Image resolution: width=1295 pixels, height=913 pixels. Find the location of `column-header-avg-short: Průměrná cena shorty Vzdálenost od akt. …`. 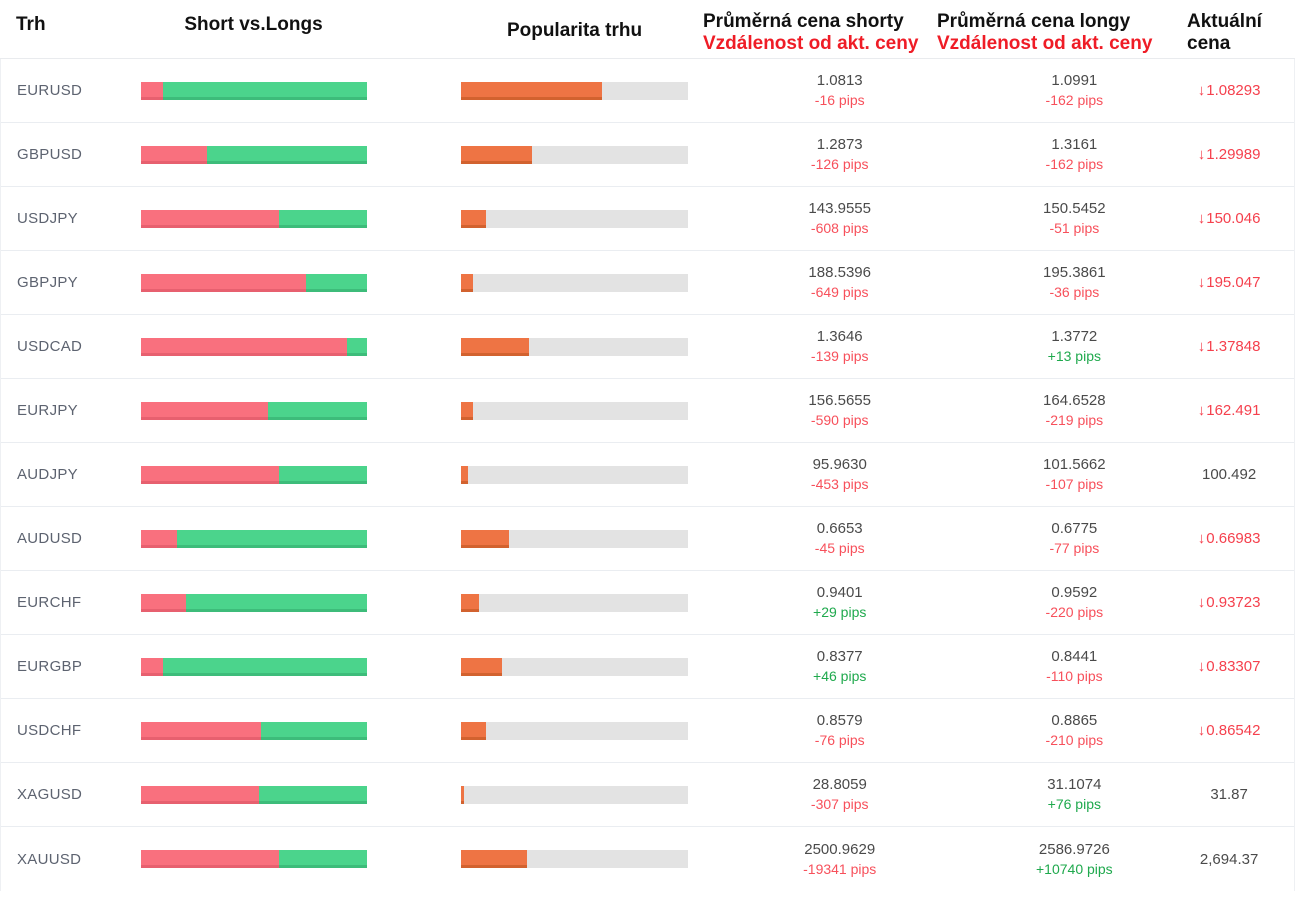

column-header-avg-short: Průměrná cena shorty Vzdálenost od akt. … is located at coordinates (810, 33).